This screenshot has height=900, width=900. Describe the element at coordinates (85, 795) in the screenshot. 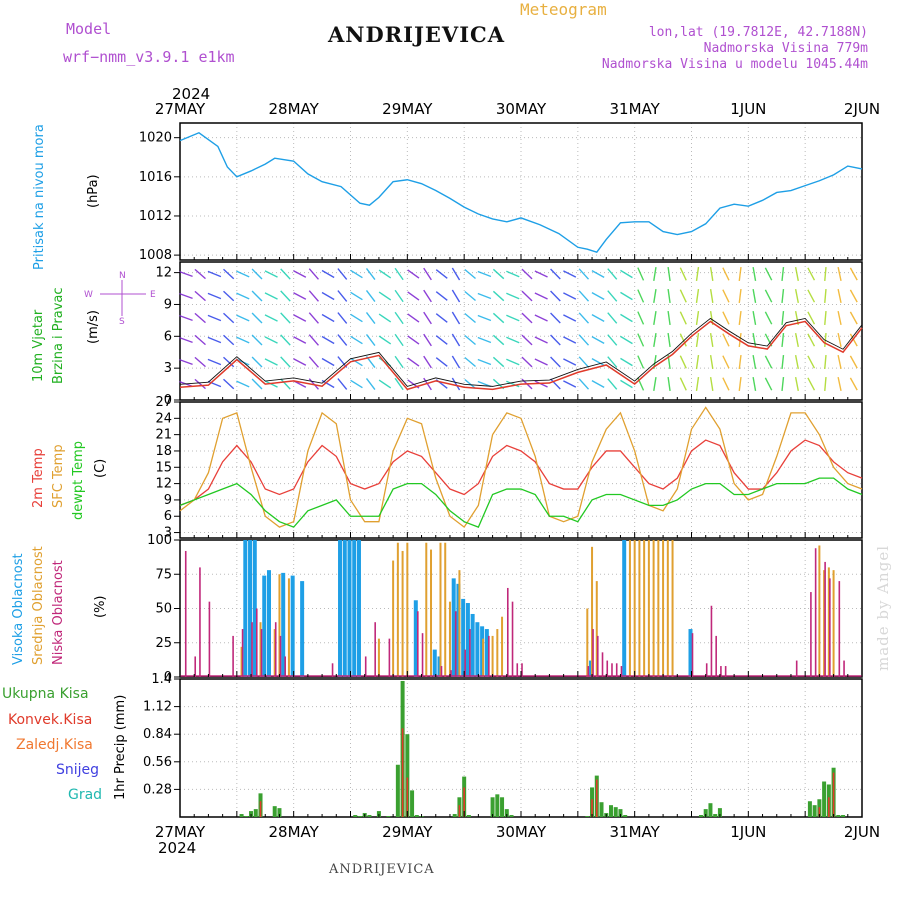

I see `legend-grad: Grad` at that location.